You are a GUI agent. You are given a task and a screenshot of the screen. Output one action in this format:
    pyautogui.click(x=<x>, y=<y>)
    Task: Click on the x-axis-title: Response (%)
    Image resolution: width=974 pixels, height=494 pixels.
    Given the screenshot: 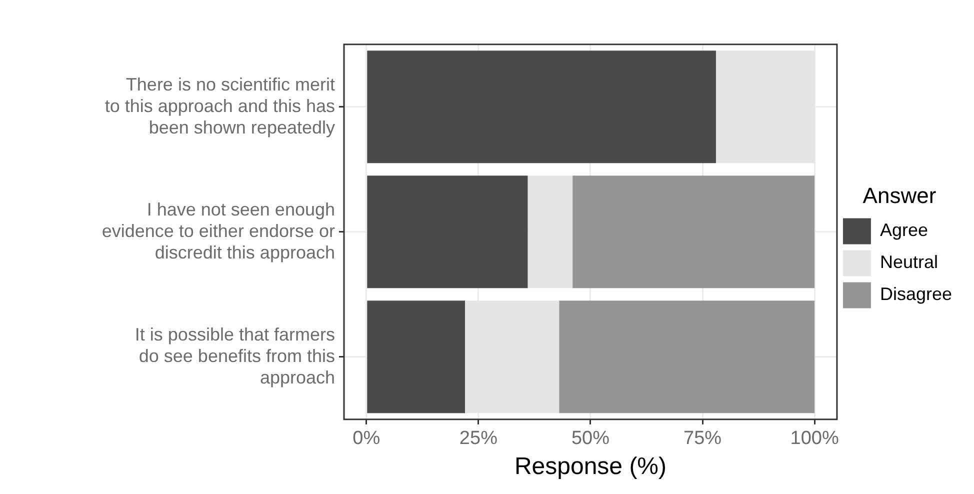 What is the action you would take?
    pyautogui.click(x=590, y=466)
    